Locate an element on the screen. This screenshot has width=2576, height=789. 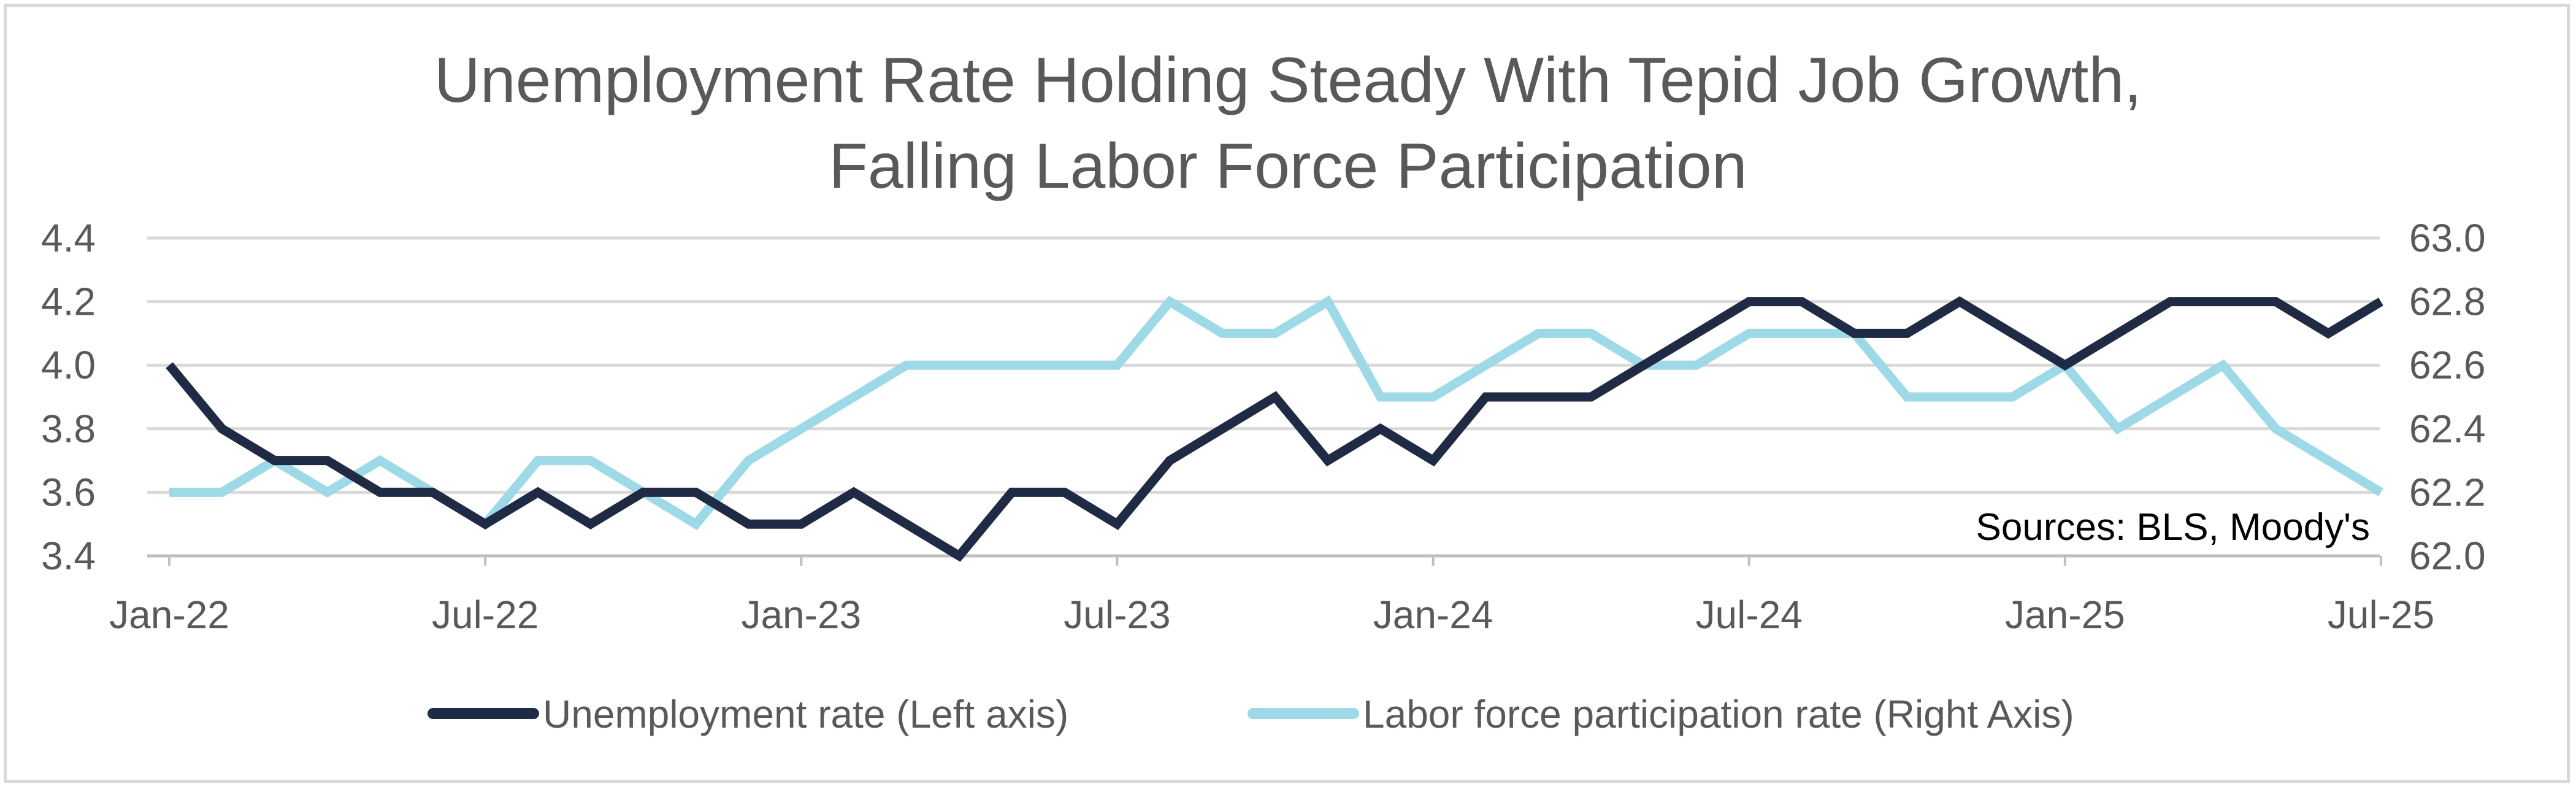
source-note: Sources: BLS, Moody's is located at coordinates (2173, 527).